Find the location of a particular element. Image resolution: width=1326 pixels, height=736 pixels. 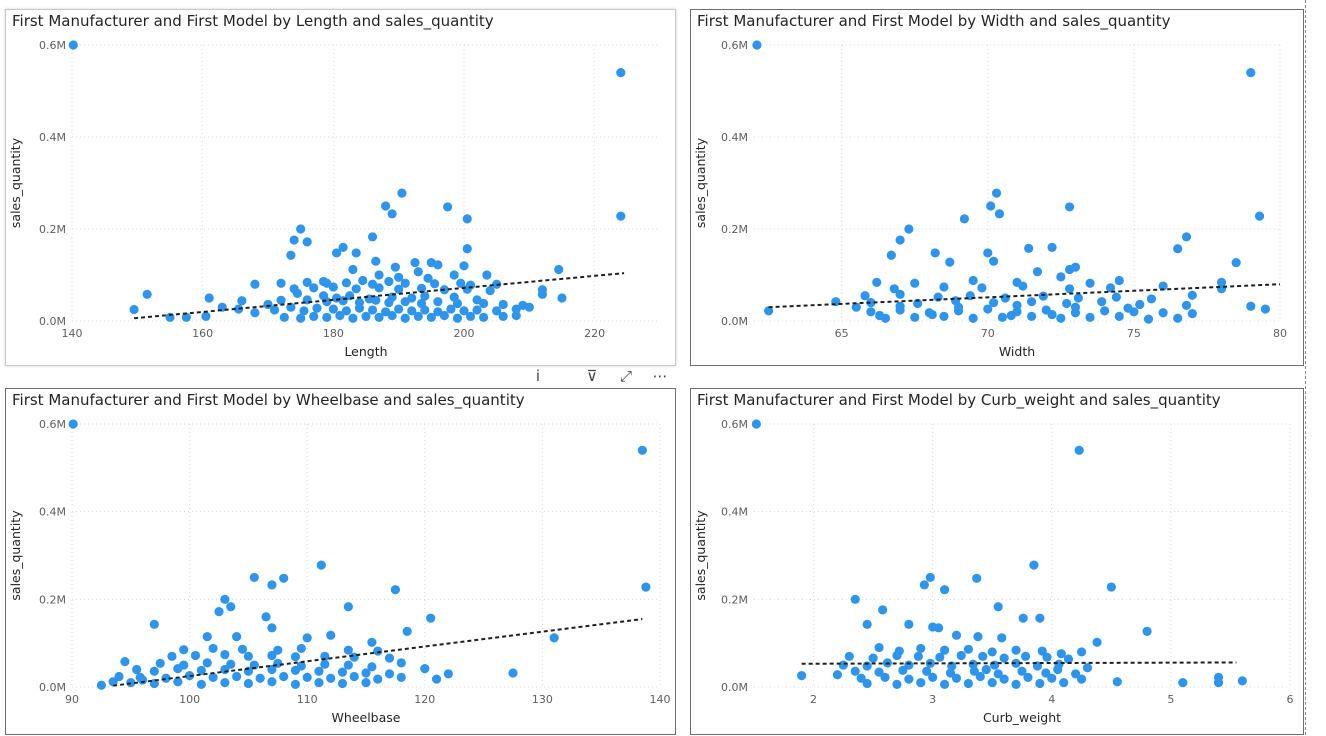

info-icon: i is located at coordinates (538, 376).